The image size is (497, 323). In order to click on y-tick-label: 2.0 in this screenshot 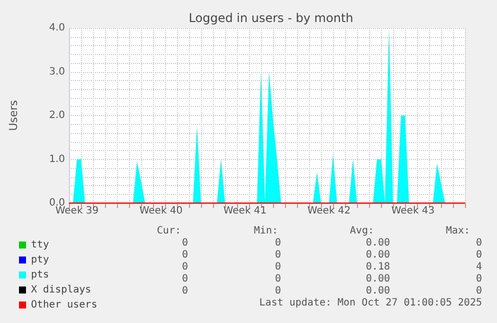, I will do `click(57, 115)`.